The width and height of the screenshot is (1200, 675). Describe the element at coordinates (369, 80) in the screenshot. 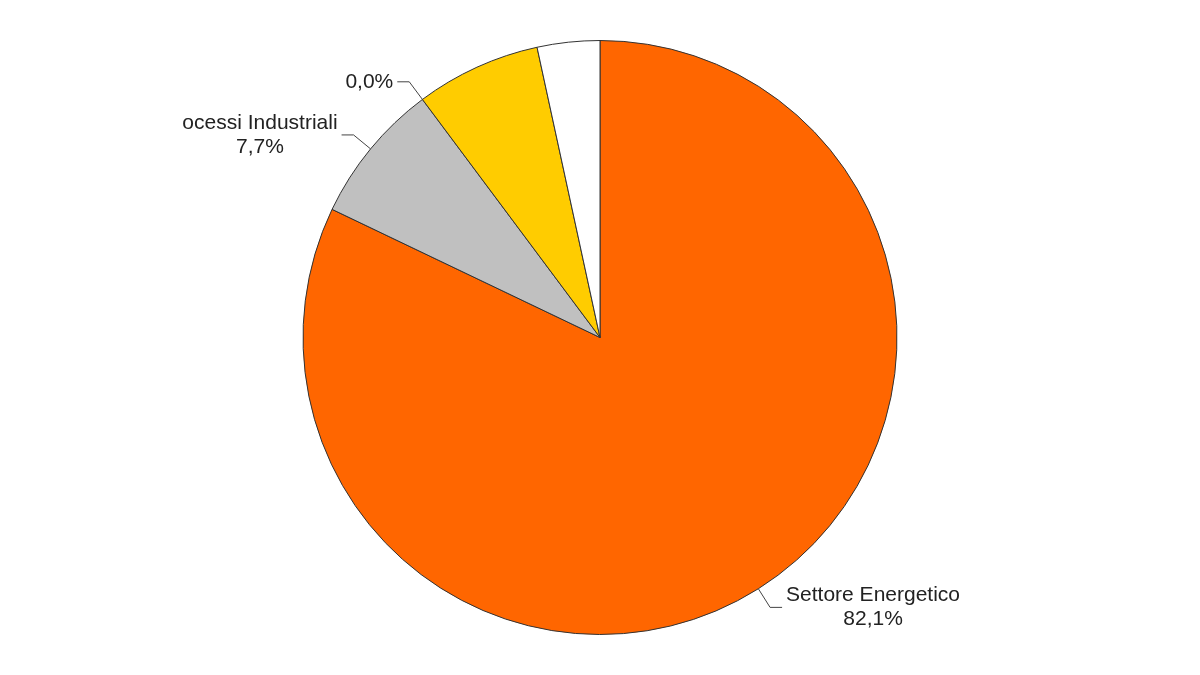

I see `text: 0,0%` at that location.